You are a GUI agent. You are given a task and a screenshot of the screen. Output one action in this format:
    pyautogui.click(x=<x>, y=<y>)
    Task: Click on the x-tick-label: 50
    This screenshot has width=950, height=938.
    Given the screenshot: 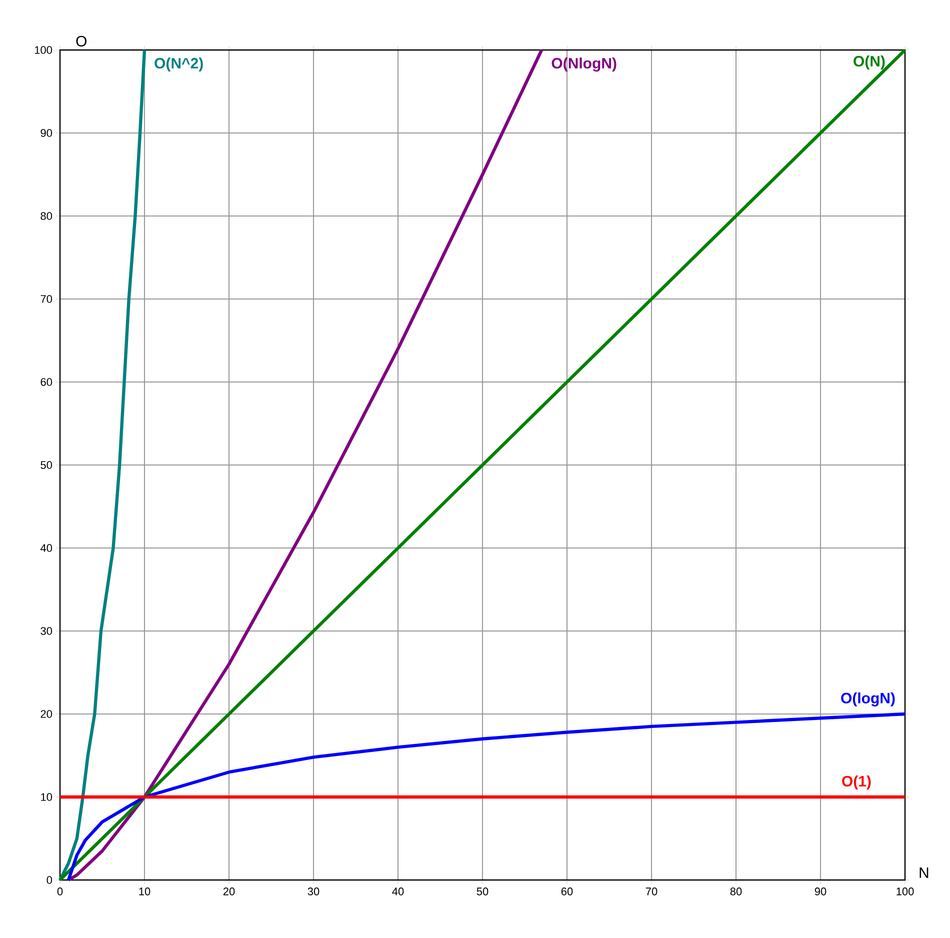 What is the action you would take?
    pyautogui.click(x=482, y=892)
    